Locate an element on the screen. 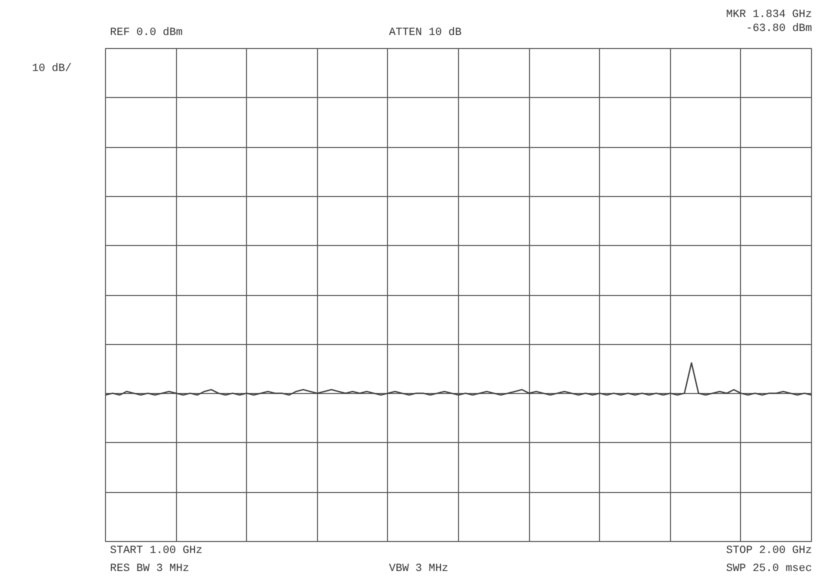  text: RES BW 3 MHz is located at coordinates (150, 569).